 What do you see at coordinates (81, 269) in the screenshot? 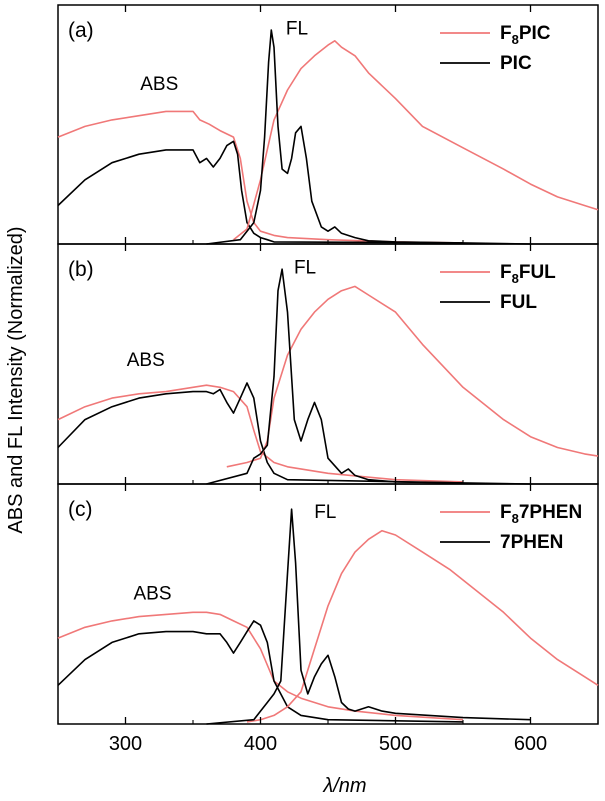
I see `panel-label-2: (b)` at bounding box center [81, 269].